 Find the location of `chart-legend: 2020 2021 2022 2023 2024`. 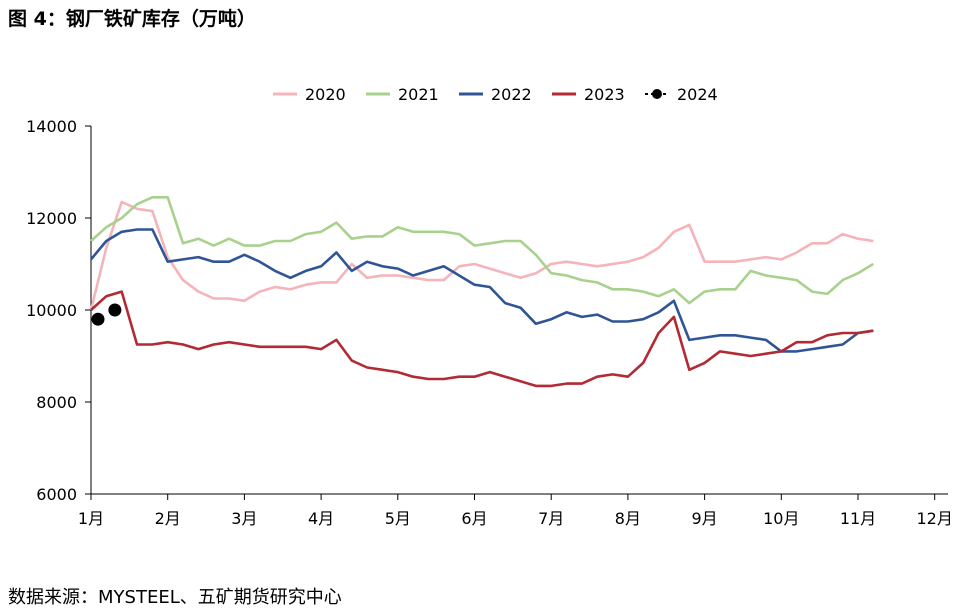

chart-legend: 2020 2021 2022 2023 2024 is located at coordinates (495, 94).